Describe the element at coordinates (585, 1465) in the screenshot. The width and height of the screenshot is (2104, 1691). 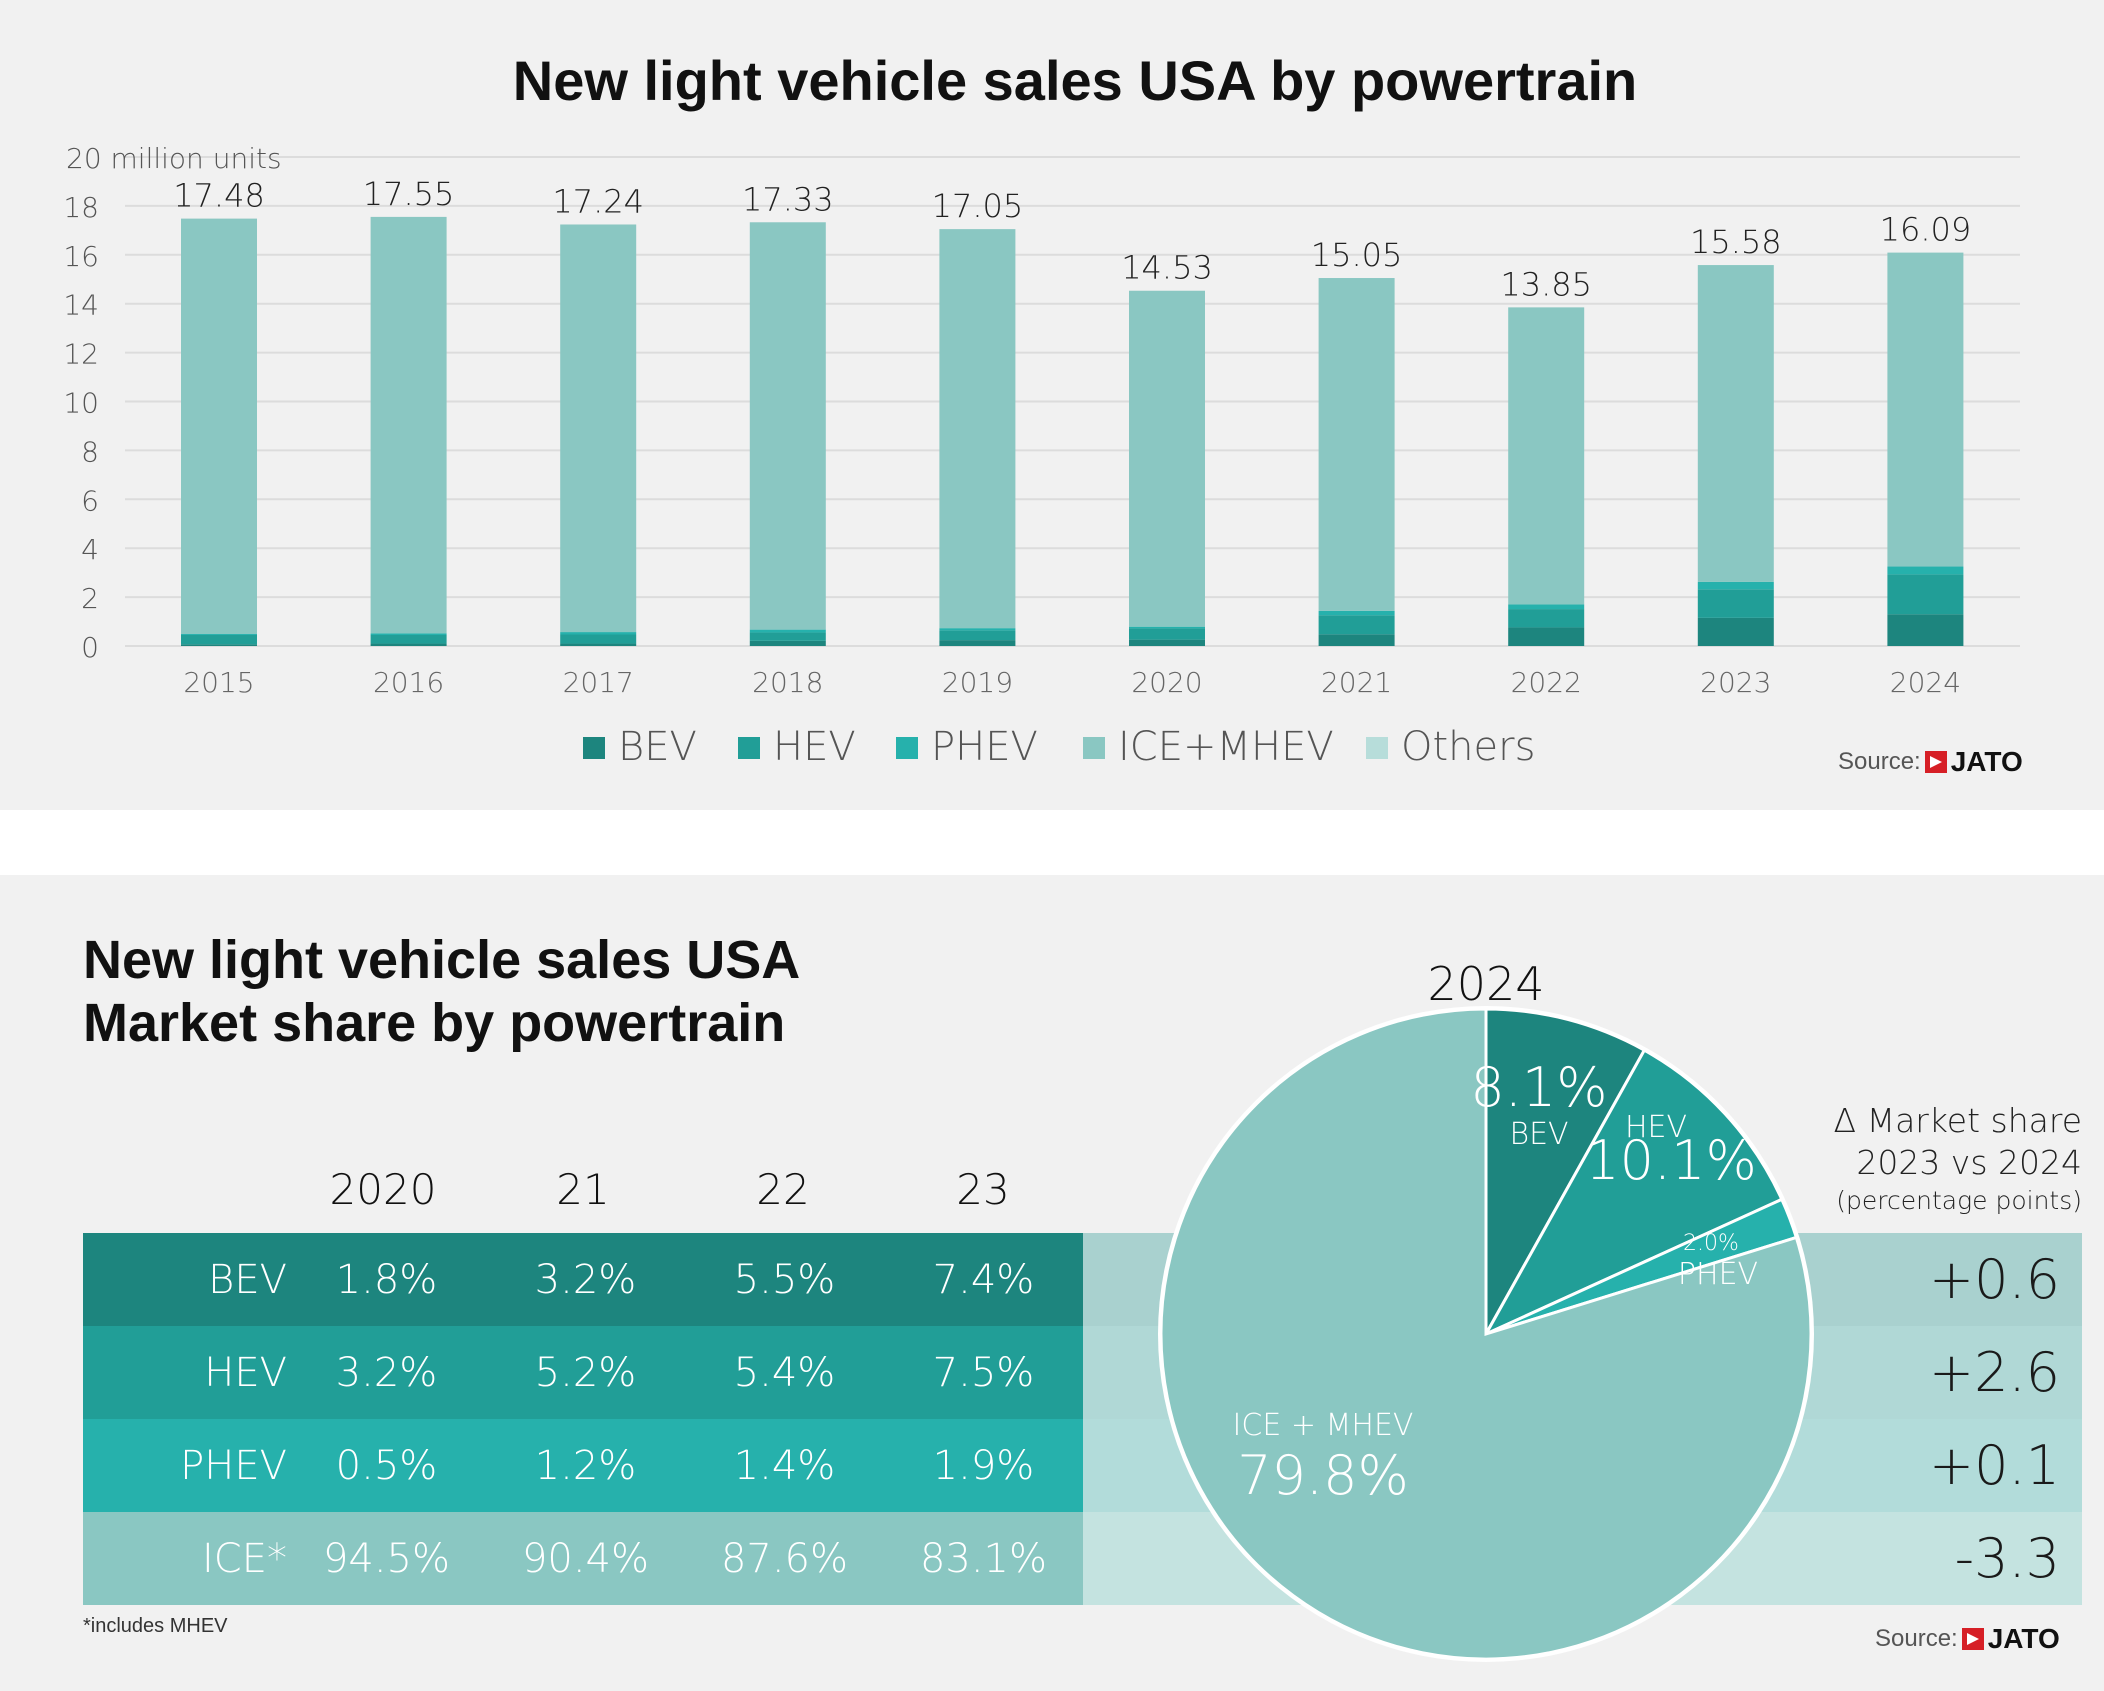
I see `cell: 1.2%` at that location.